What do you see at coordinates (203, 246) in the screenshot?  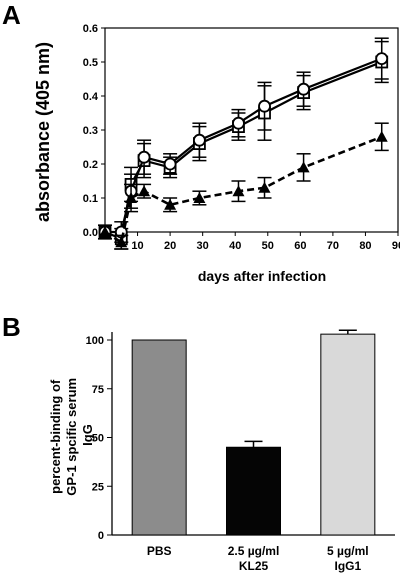 I see `panel-a-x-tick-label: 30` at bounding box center [203, 246].